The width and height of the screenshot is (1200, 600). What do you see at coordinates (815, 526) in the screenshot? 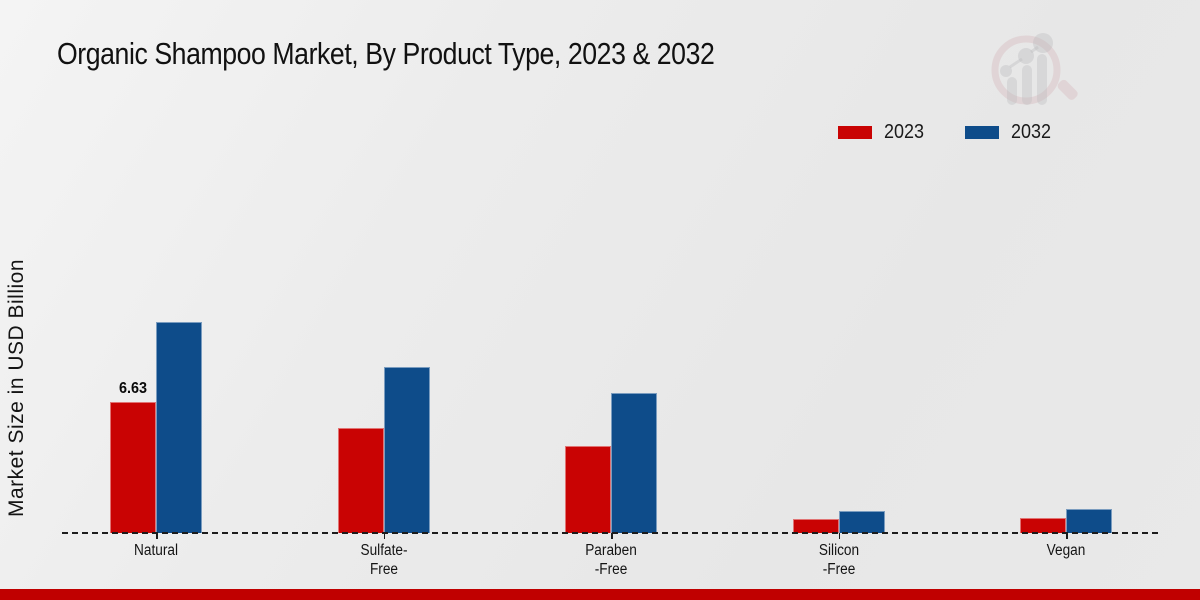
I see `bar-2023-silicon-free` at bounding box center [815, 526].